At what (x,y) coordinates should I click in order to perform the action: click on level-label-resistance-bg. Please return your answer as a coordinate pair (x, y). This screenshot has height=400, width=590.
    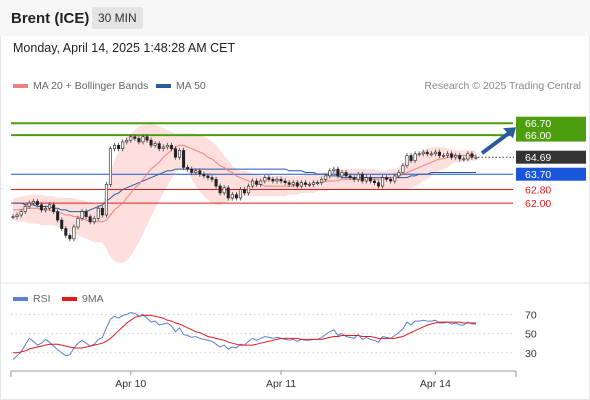
    Looking at the image, I should click on (551, 135).